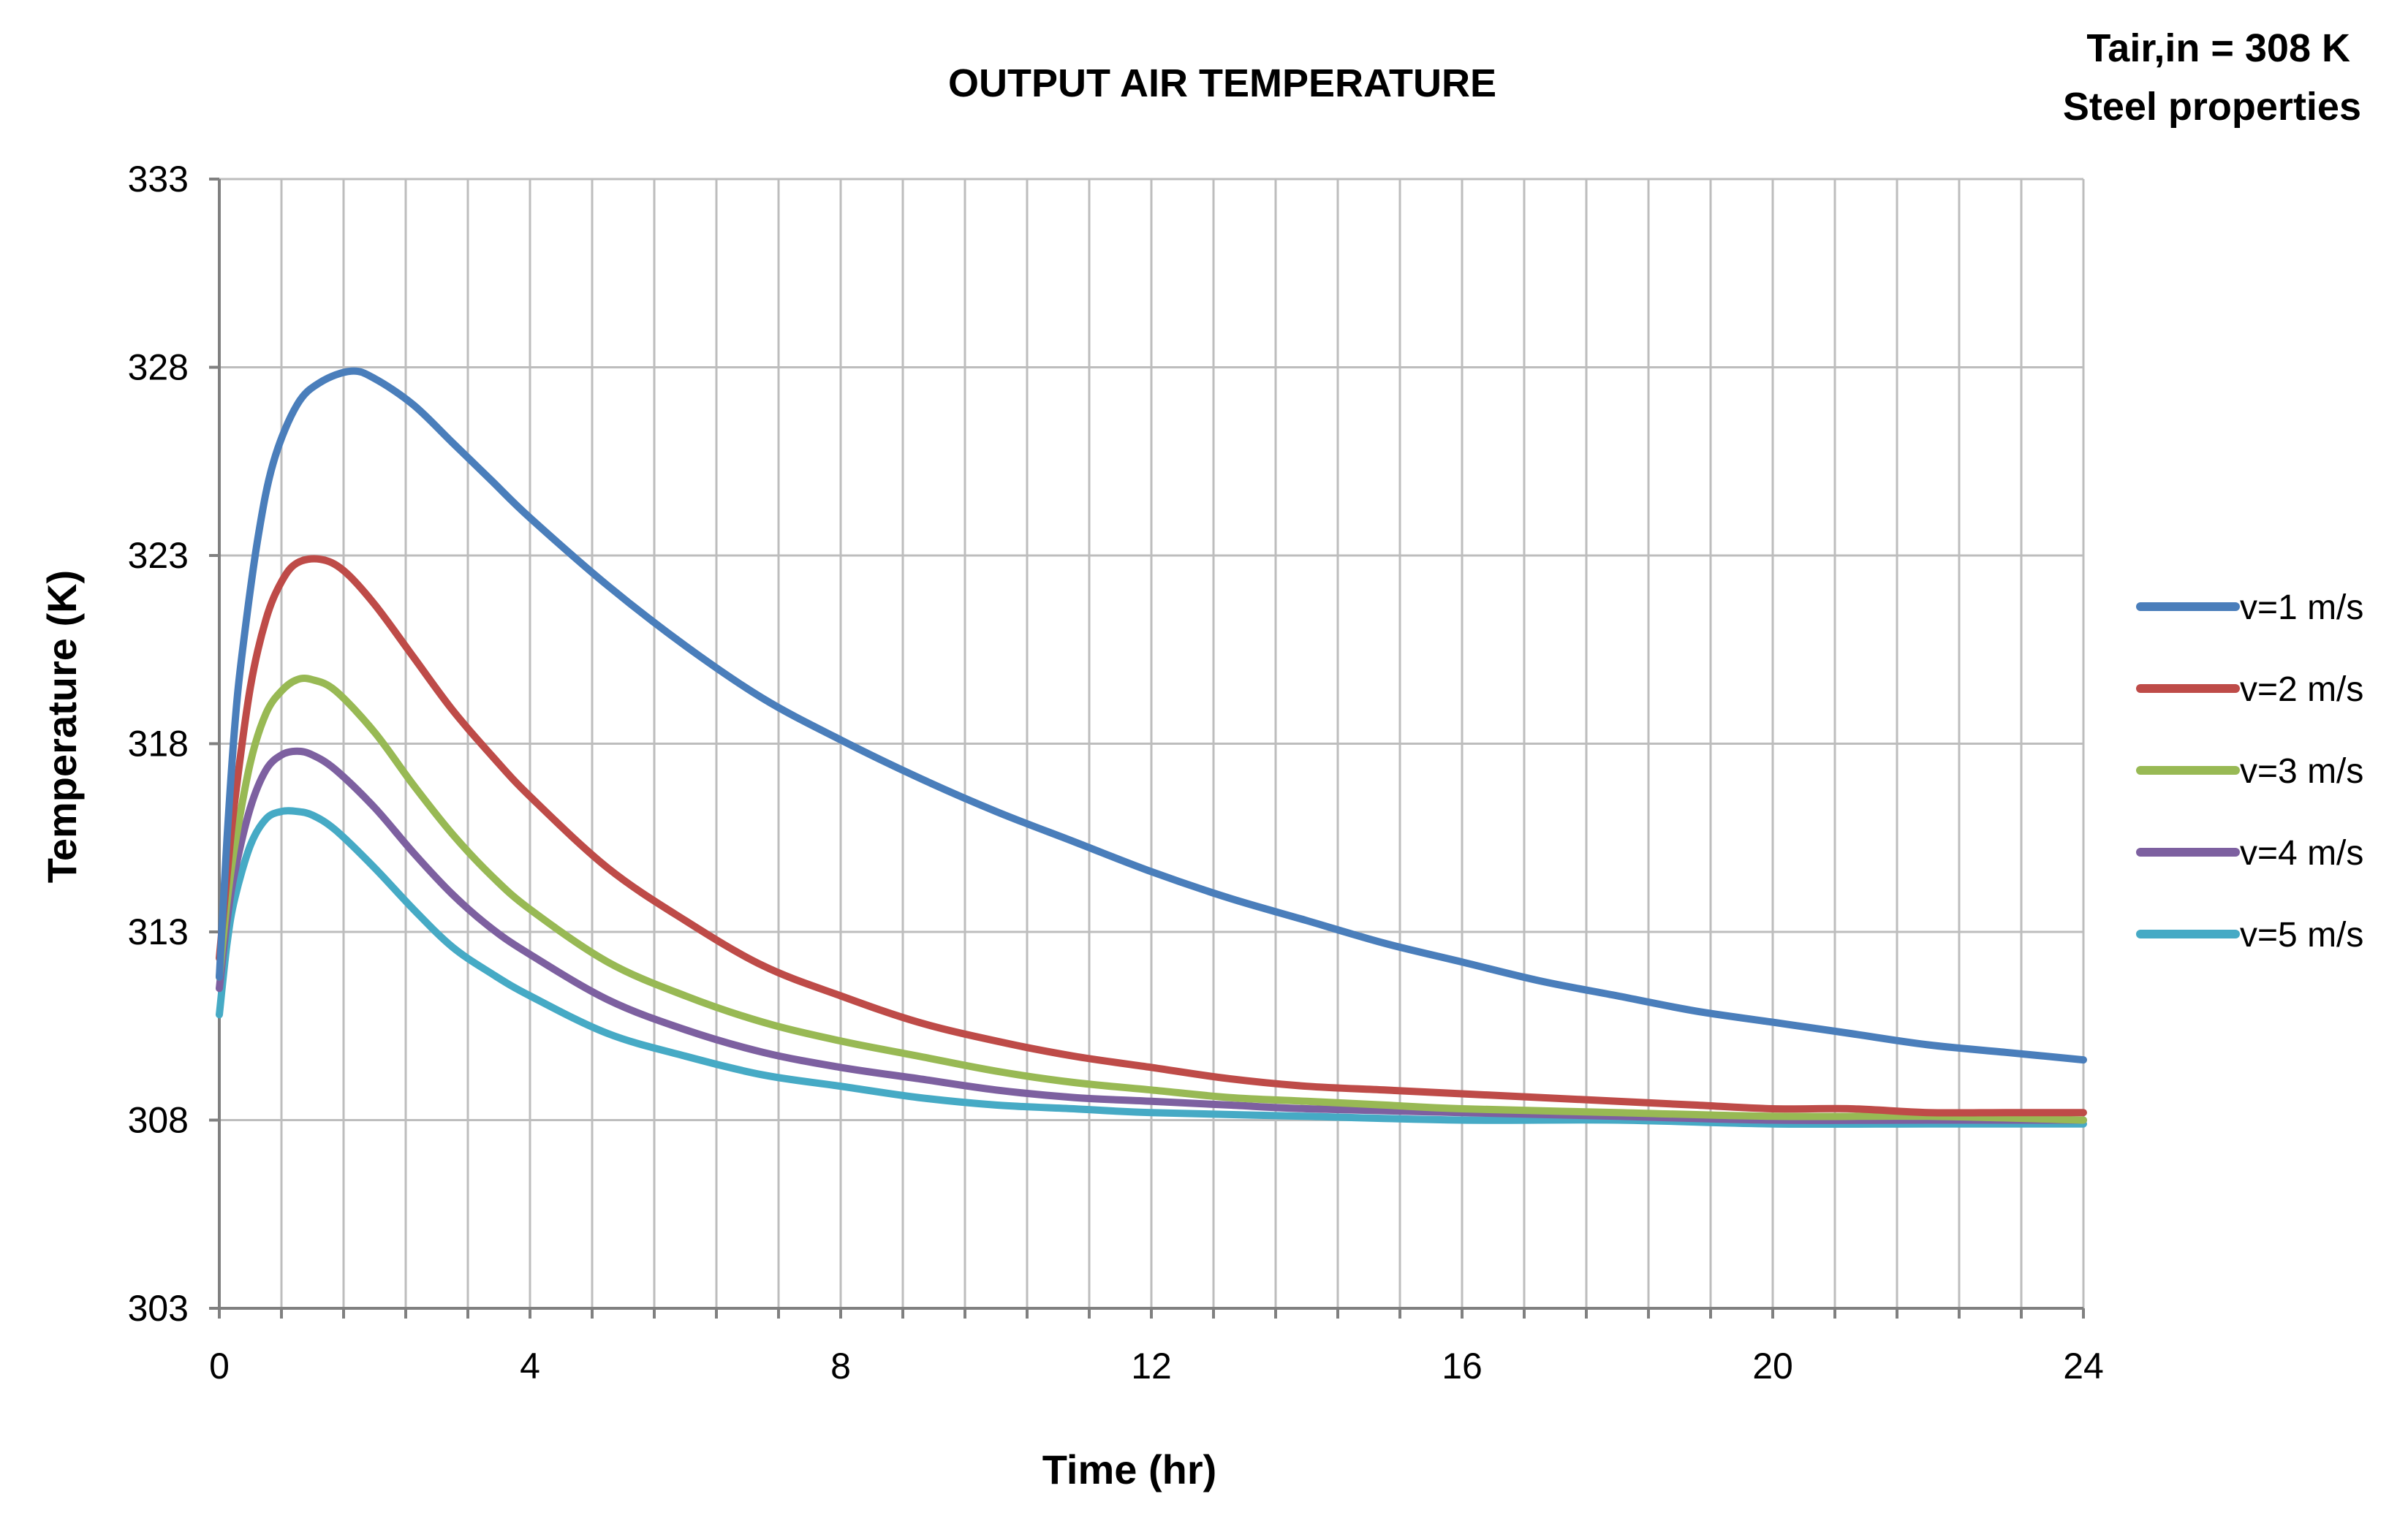 The image size is (2408, 1521). I want to click on y-tick-label: 323, so click(159, 555).